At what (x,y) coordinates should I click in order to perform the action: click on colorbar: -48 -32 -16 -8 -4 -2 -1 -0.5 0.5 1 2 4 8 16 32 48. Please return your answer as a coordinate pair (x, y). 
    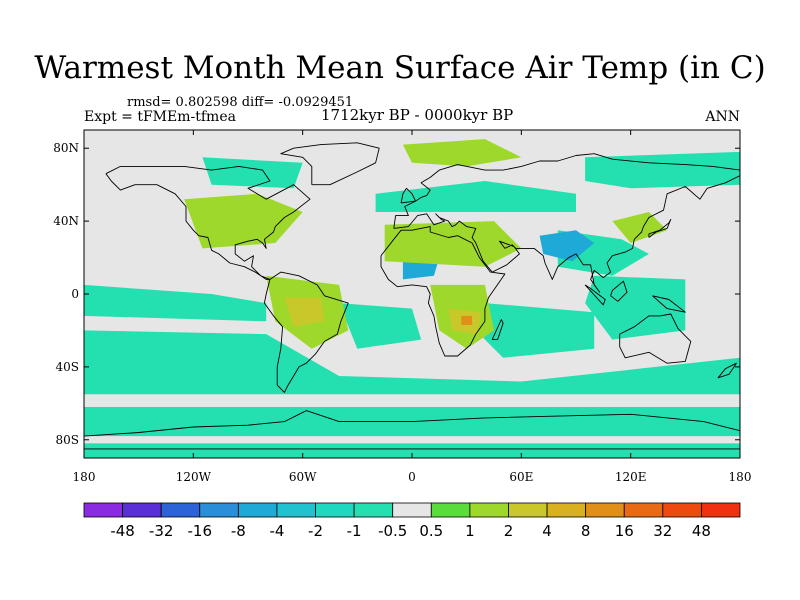
    Looking at the image, I should click on (412, 521).